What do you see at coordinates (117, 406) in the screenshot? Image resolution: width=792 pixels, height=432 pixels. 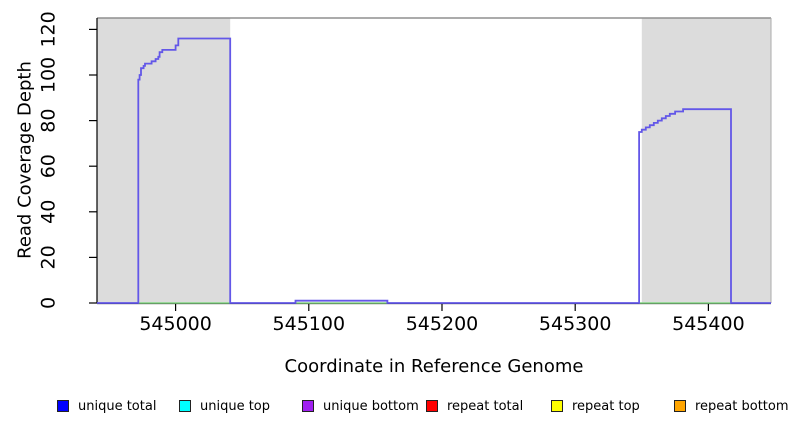 I see `legend-label: unique total` at bounding box center [117, 406].